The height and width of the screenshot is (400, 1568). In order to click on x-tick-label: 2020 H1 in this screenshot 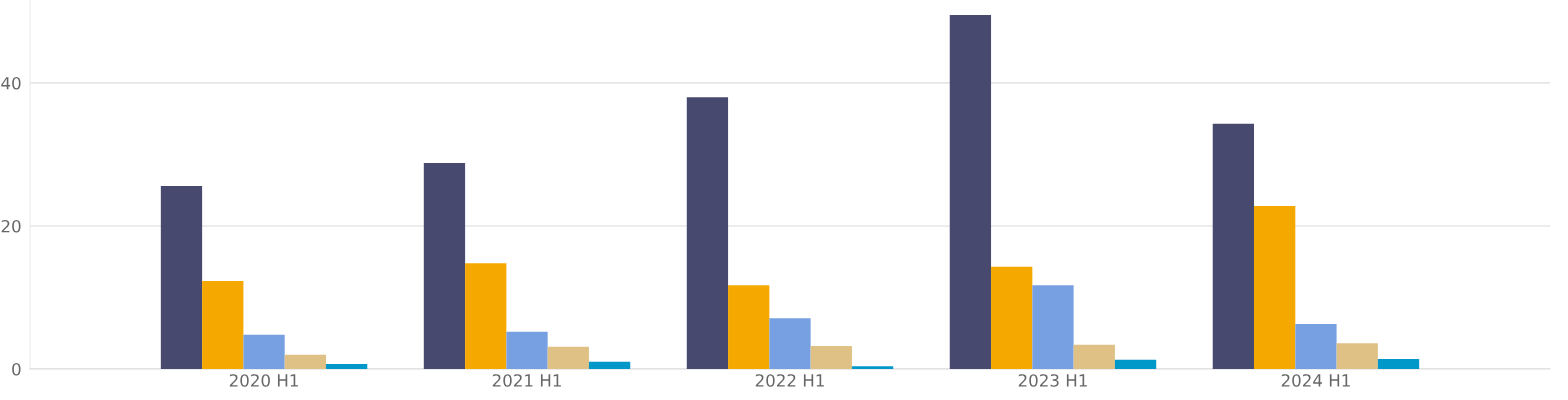, I will do `click(263, 380)`.